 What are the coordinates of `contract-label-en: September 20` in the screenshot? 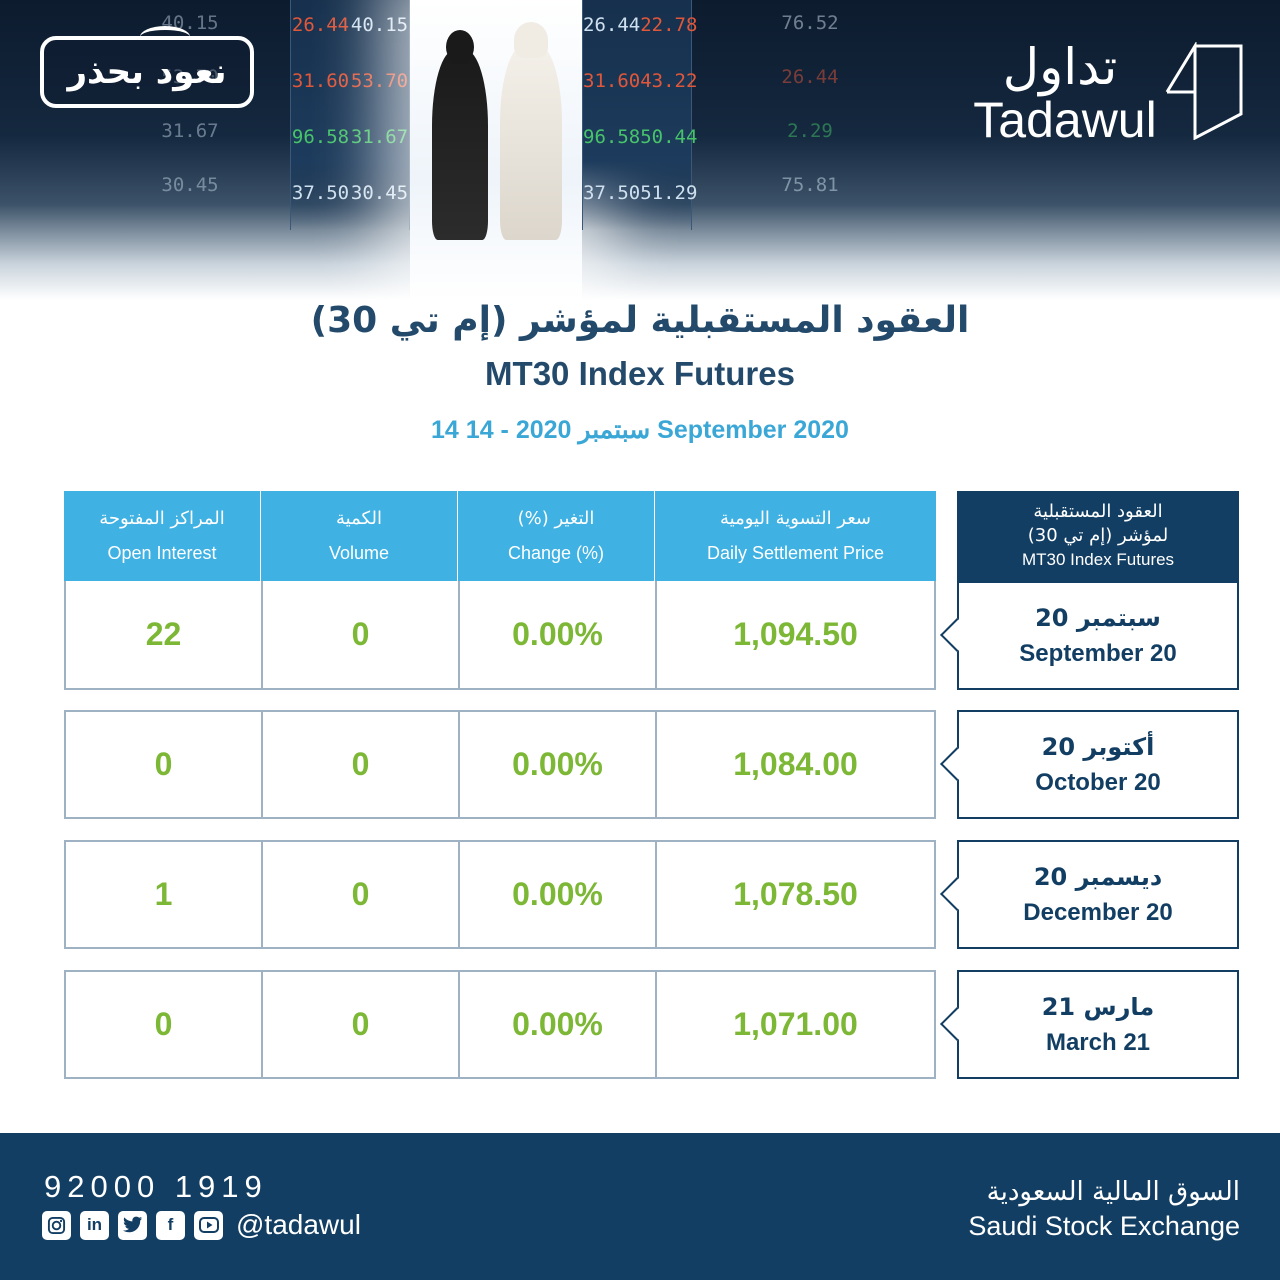 It's located at (1098, 653).